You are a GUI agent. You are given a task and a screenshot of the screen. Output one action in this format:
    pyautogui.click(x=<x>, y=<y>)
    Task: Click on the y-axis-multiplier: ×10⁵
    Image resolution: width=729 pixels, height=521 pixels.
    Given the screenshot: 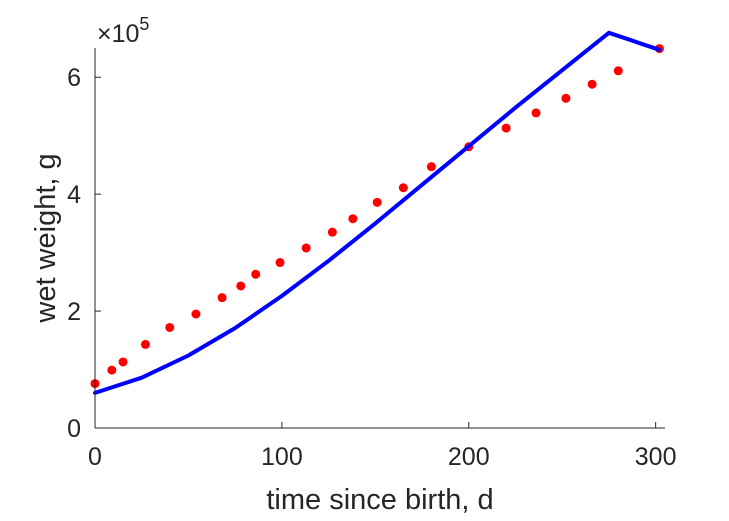 What is the action you would take?
    pyautogui.click(x=123, y=31)
    